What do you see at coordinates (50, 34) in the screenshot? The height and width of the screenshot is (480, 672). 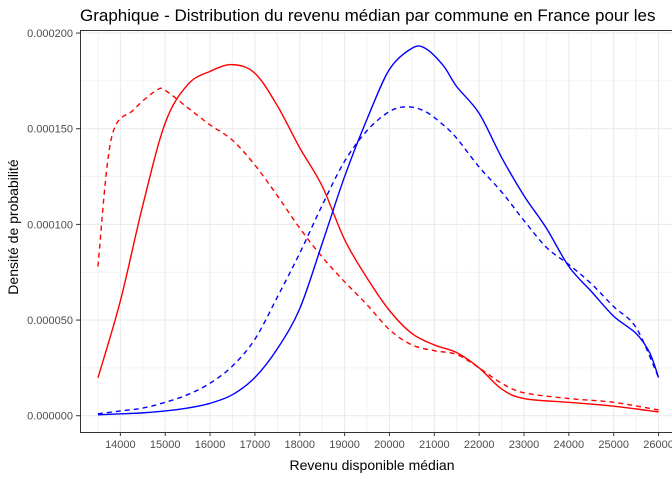 I see `y-tick-label: 0.000200` at bounding box center [50, 34].